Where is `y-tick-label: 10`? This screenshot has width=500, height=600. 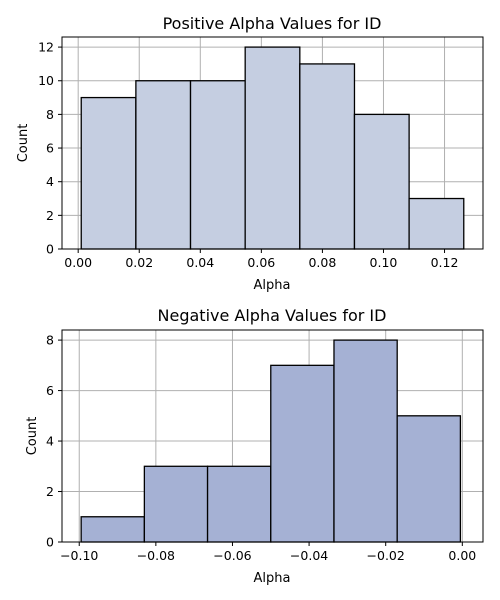
y-tick-label: 10 is located at coordinates (46, 80).